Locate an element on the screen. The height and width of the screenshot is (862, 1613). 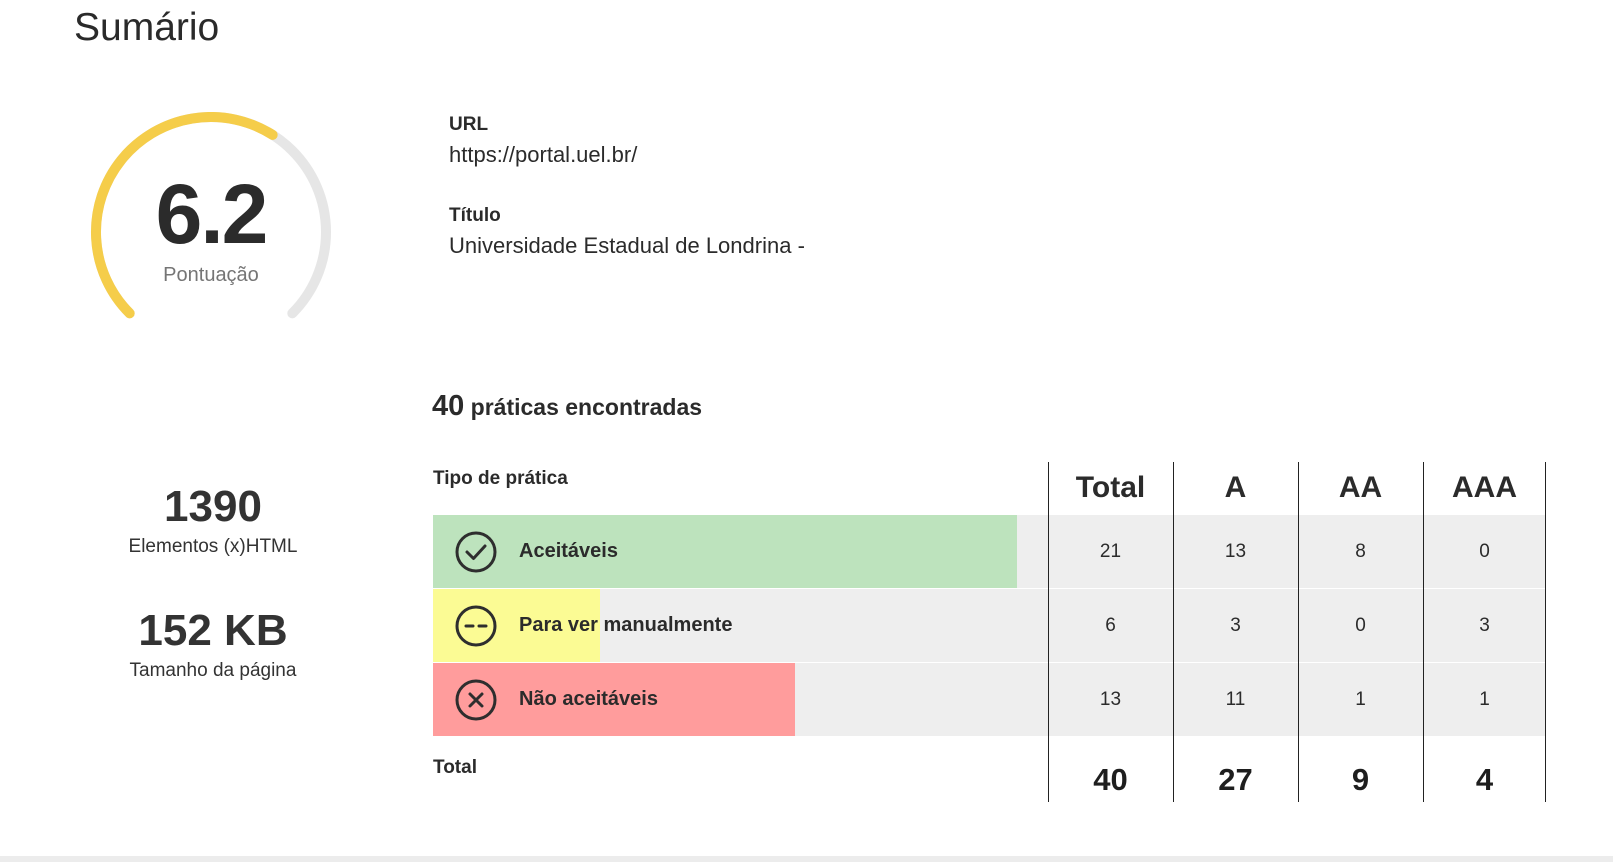
row-total-cell: 6 is located at coordinates (1110, 625).